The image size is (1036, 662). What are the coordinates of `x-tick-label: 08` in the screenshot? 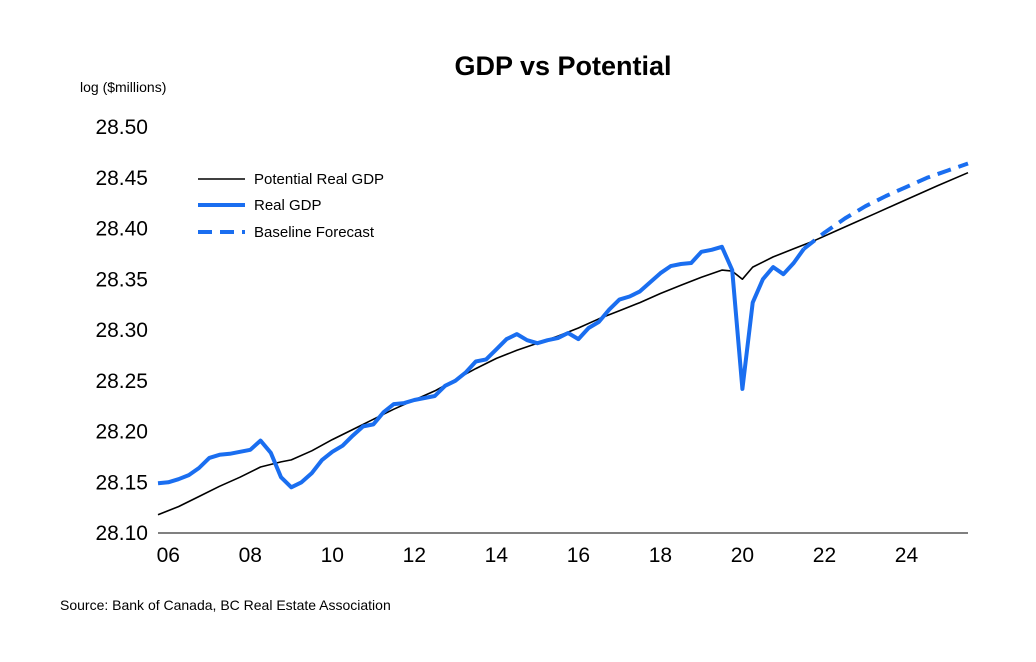 It's located at (250, 555).